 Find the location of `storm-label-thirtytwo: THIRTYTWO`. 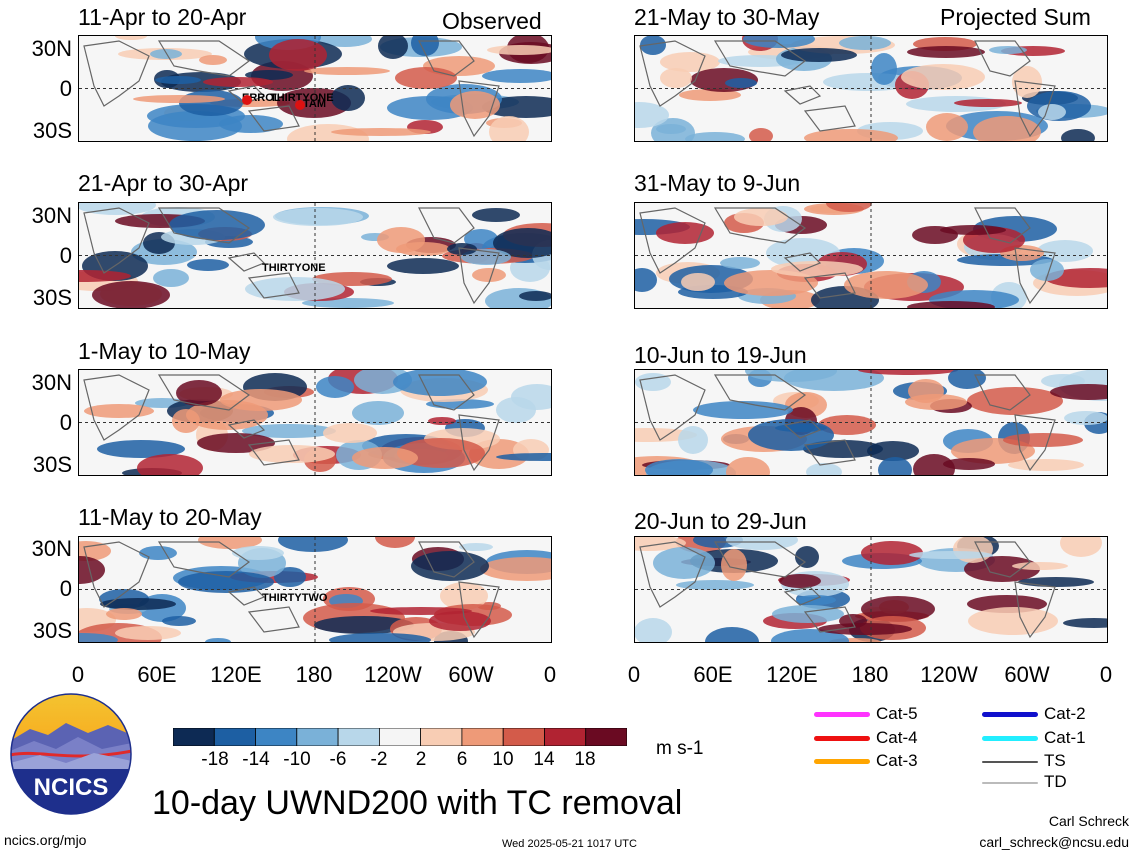

storm-label-thirtytwo: THIRTYTWO is located at coordinates (295, 598).